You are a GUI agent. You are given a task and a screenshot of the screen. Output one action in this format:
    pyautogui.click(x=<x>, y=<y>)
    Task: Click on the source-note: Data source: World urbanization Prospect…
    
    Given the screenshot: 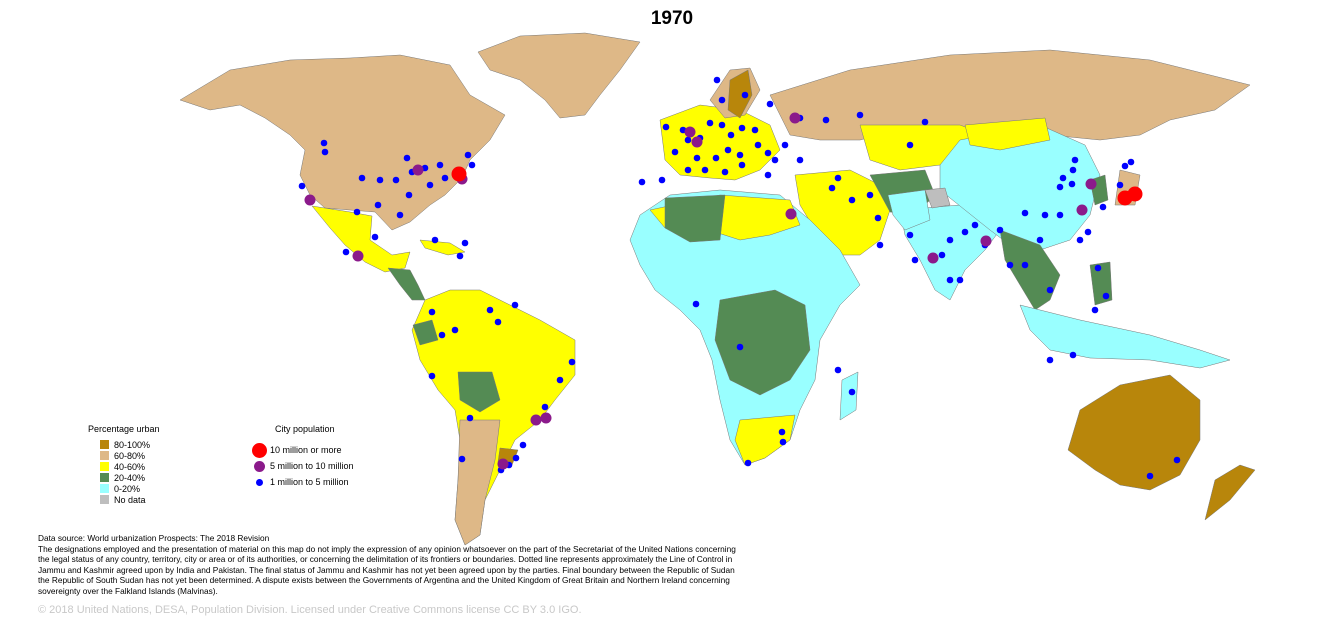 What is the action you would take?
    pyautogui.click(x=393, y=565)
    